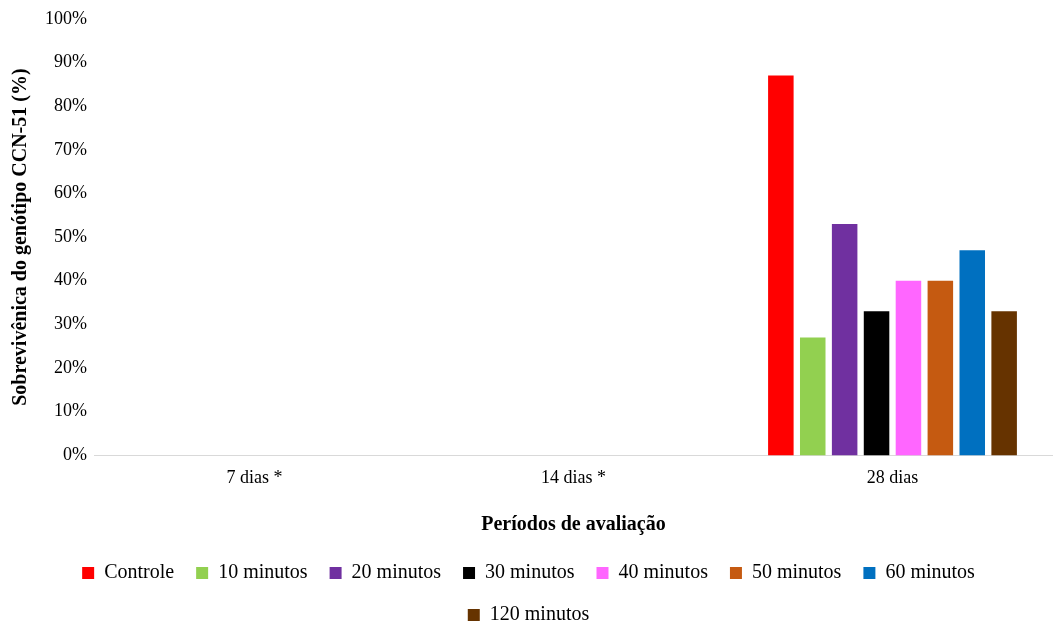 The height and width of the screenshot is (635, 1062). I want to click on legend-label: Controle, so click(139, 571).